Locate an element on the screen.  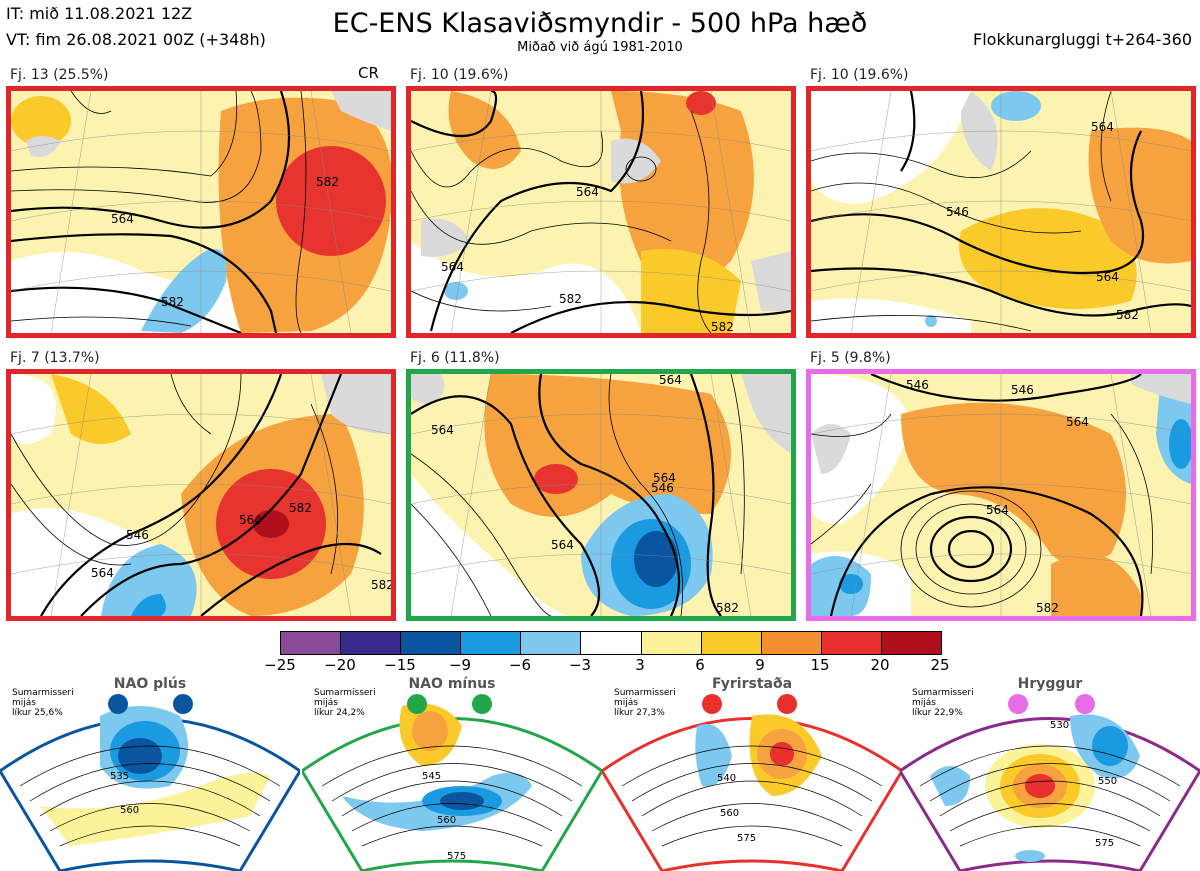
regime-3-probability: líkur 27,3% is located at coordinates (639, 713).